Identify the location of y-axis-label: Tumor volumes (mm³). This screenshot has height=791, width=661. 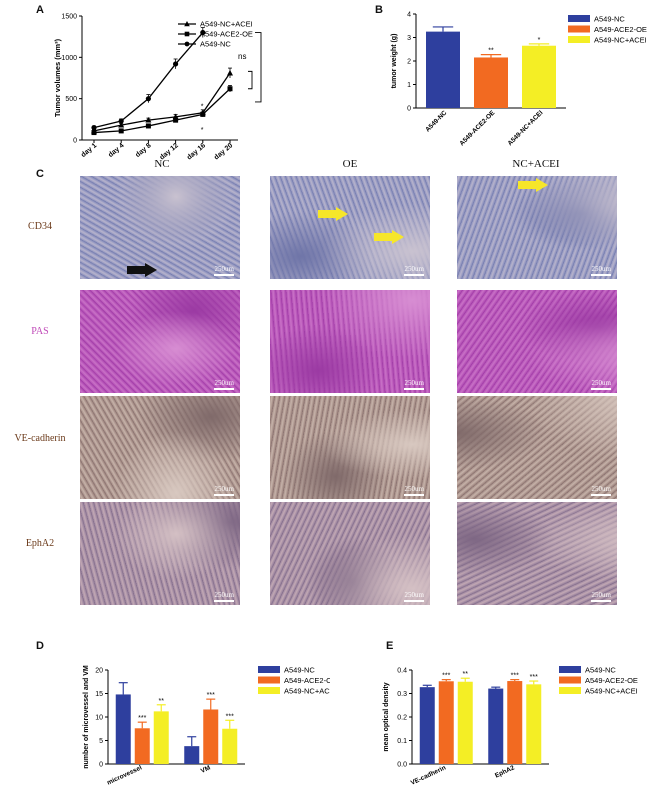
(57, 77).